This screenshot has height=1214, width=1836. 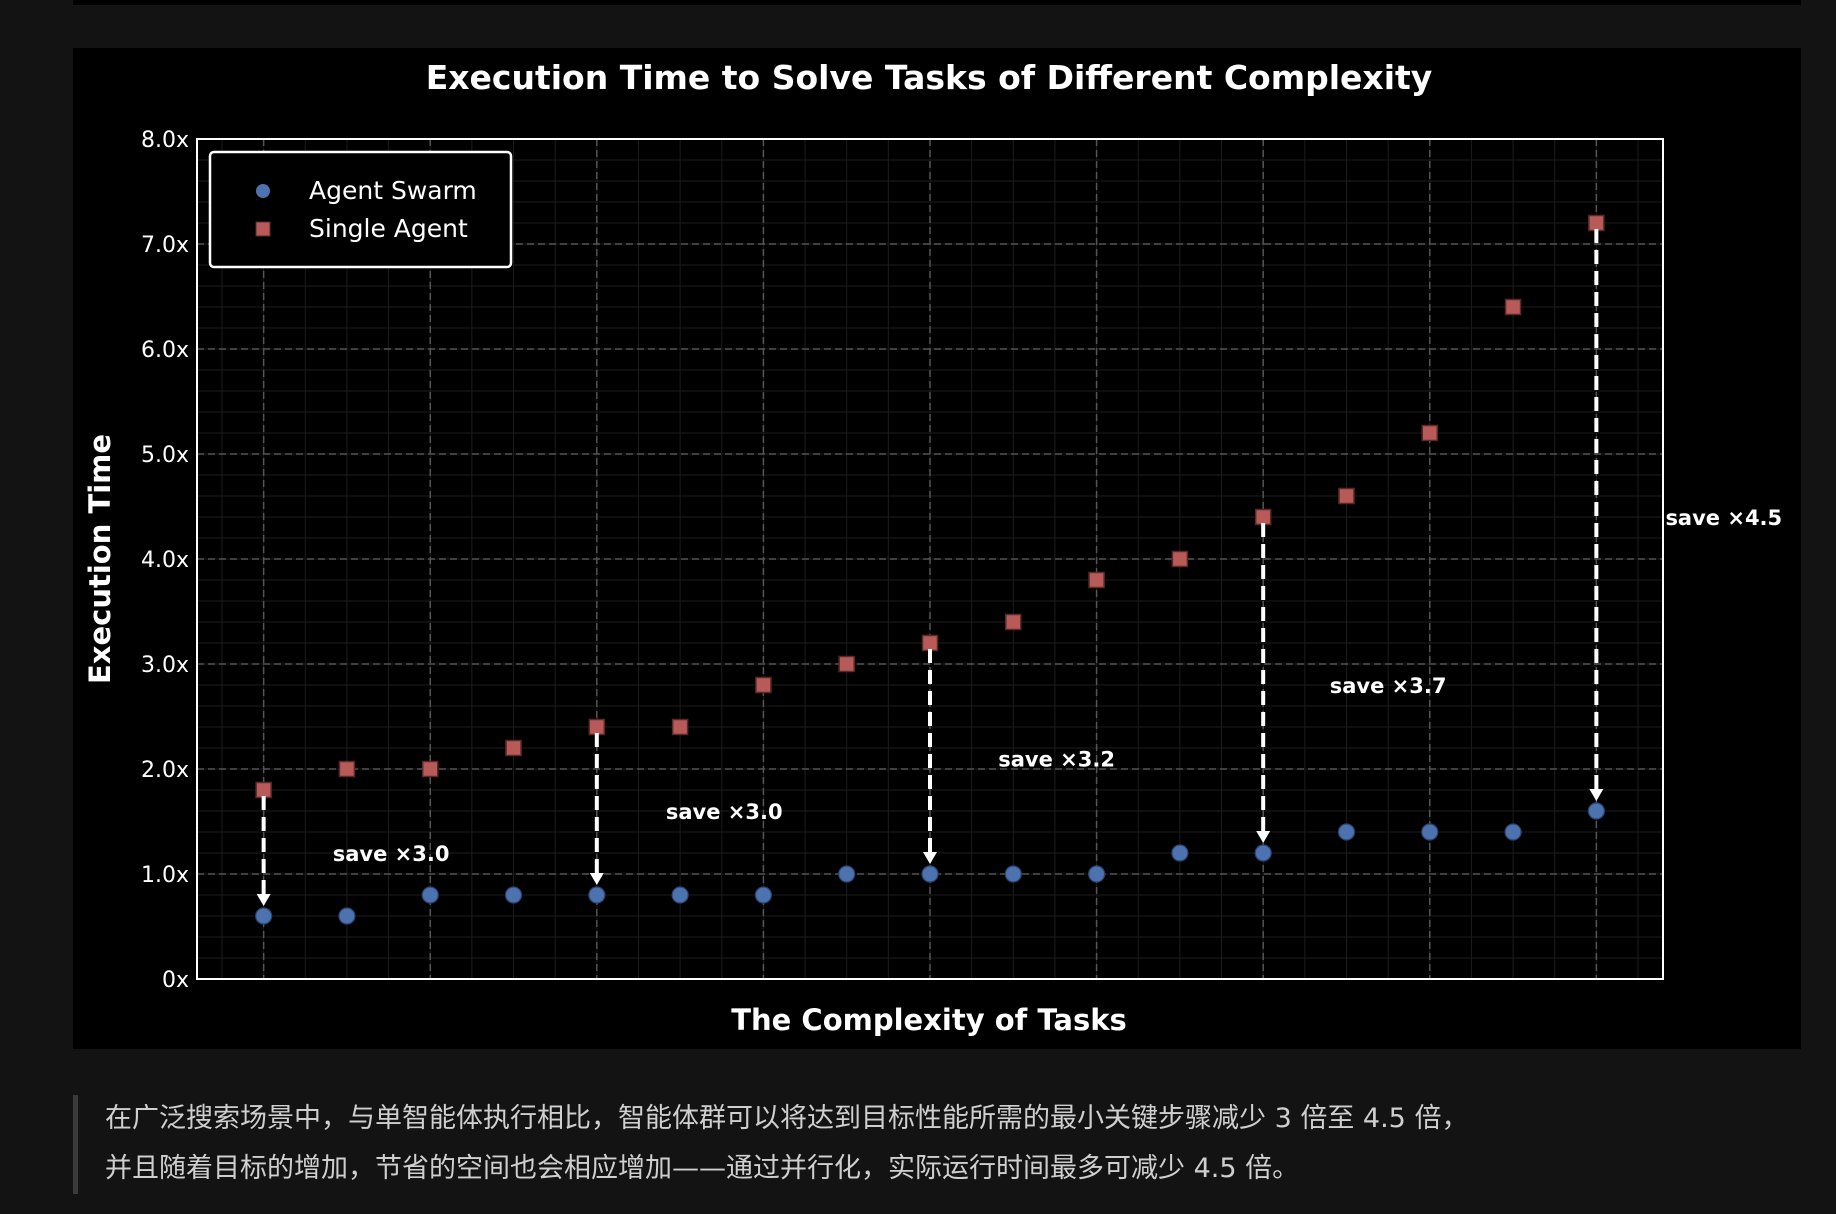 What do you see at coordinates (393, 190) in the screenshot?
I see `legend-label: Agent Swarm` at bounding box center [393, 190].